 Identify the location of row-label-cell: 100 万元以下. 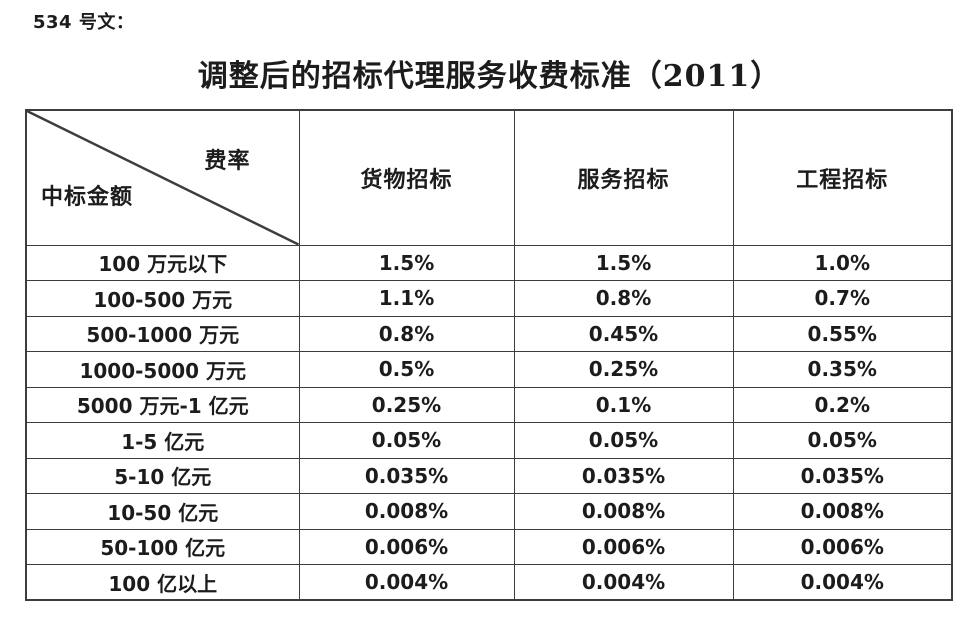
(162, 262).